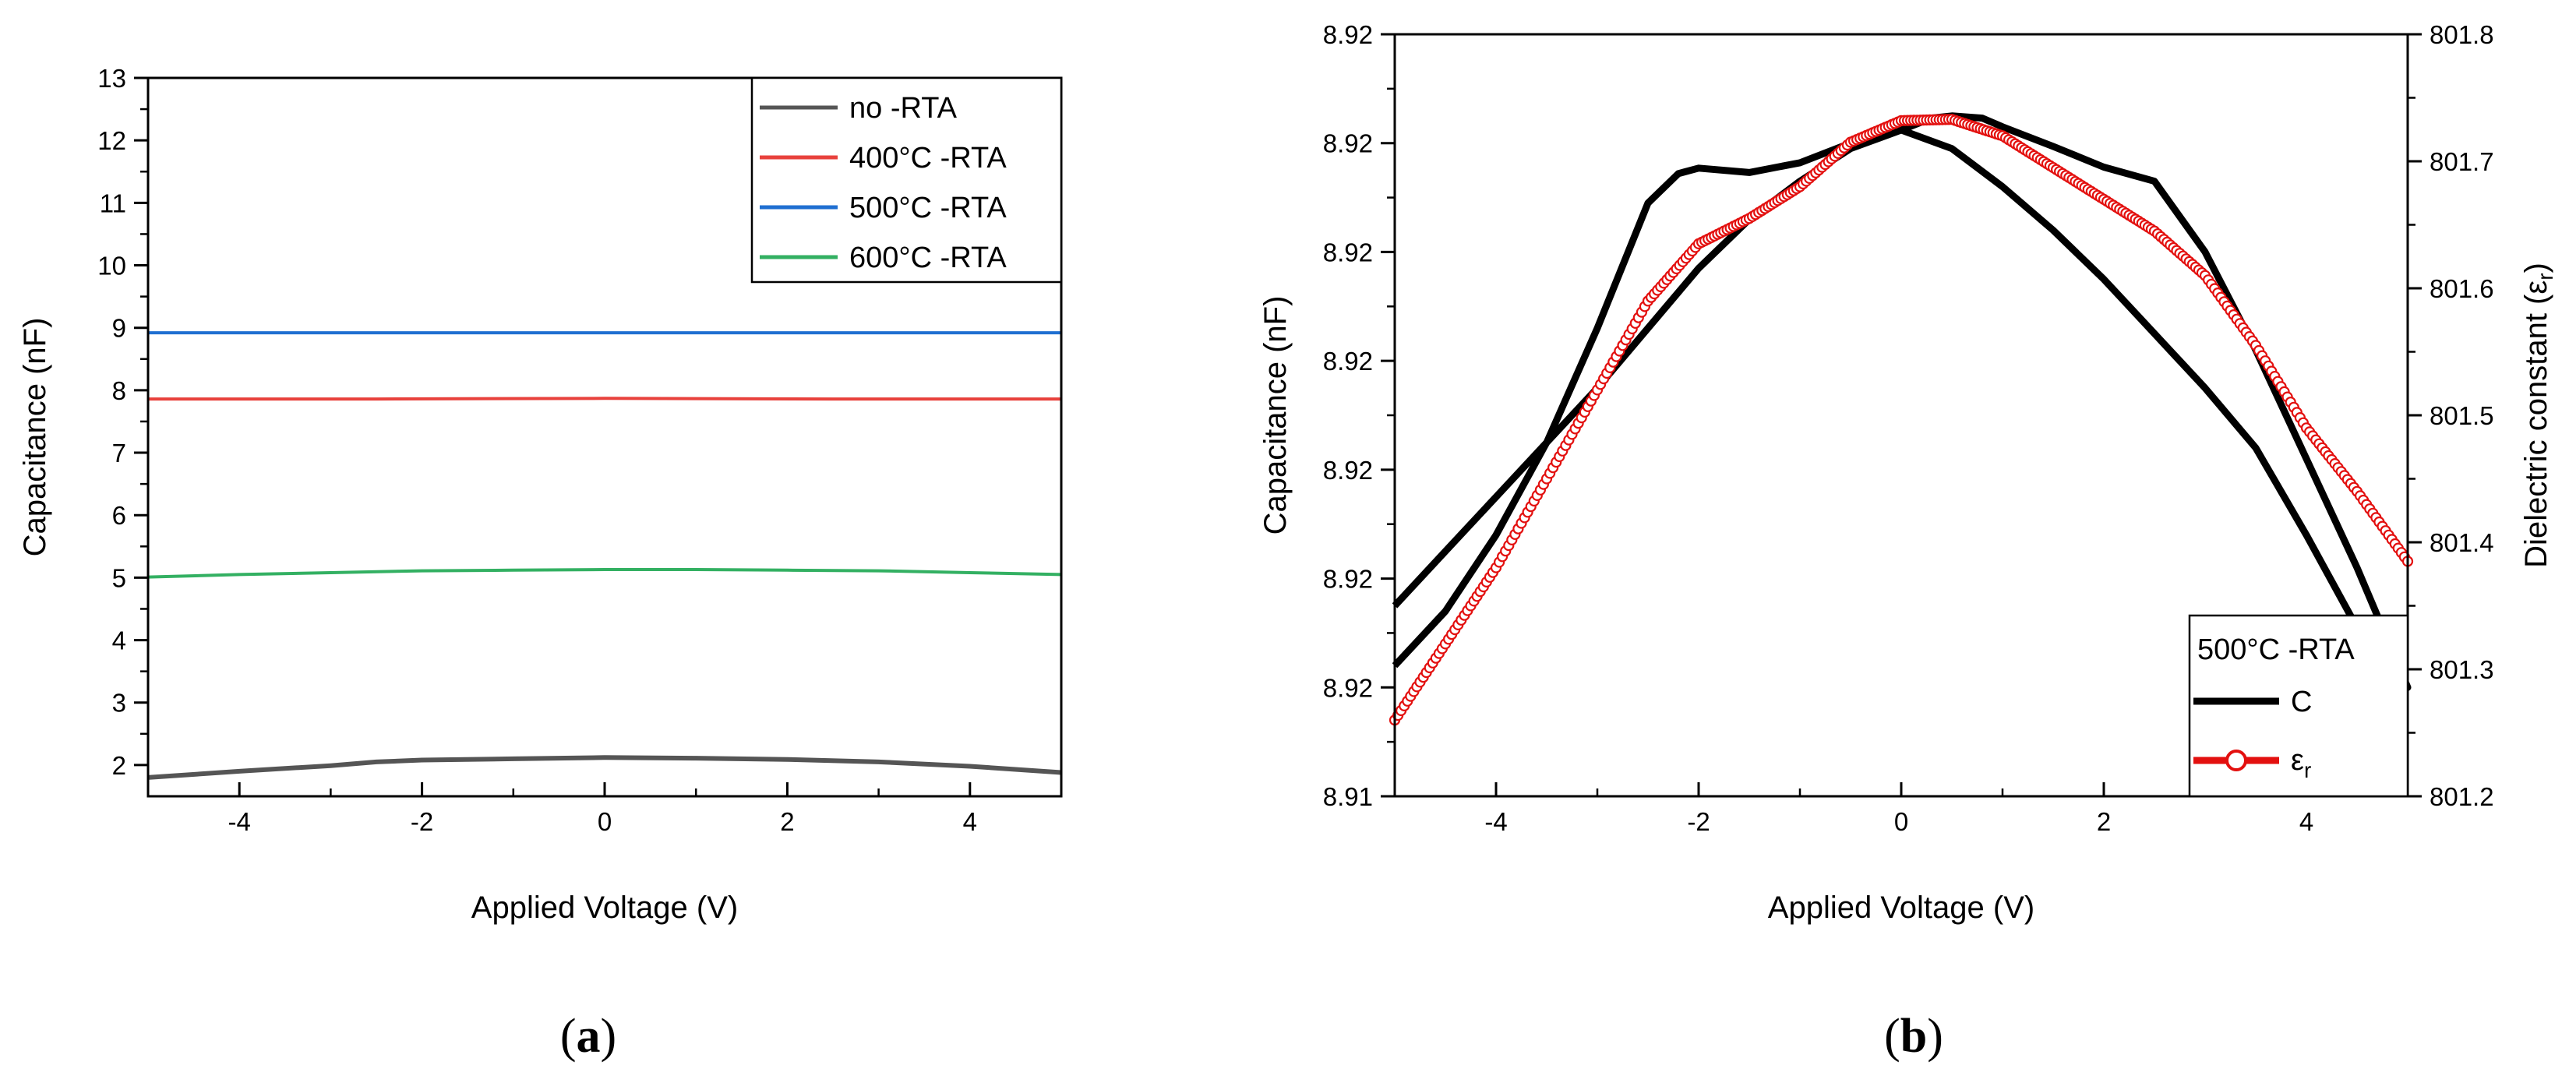 The width and height of the screenshot is (2576, 1083). I want to click on chart-a-y-tick-label-4: 6, so click(119, 515).